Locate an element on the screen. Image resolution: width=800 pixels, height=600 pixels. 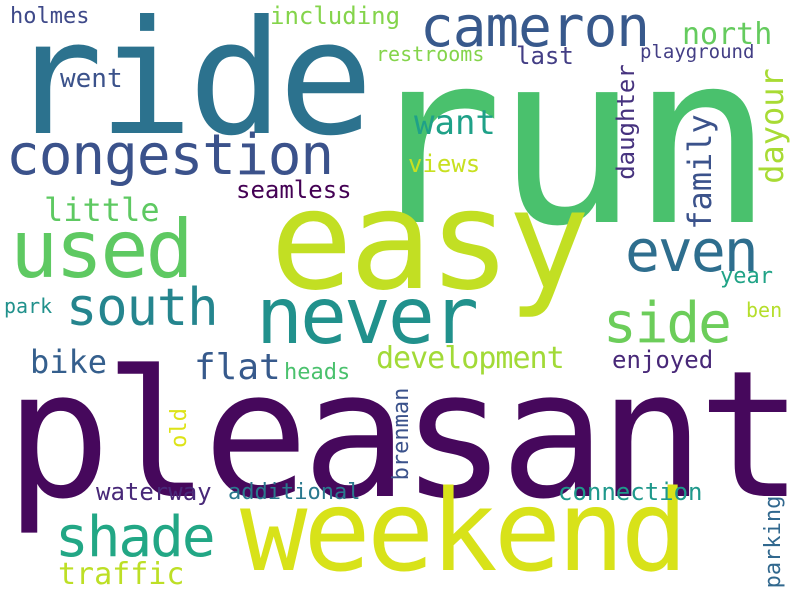
word-restrooms: restrooms is located at coordinates (430, 54).